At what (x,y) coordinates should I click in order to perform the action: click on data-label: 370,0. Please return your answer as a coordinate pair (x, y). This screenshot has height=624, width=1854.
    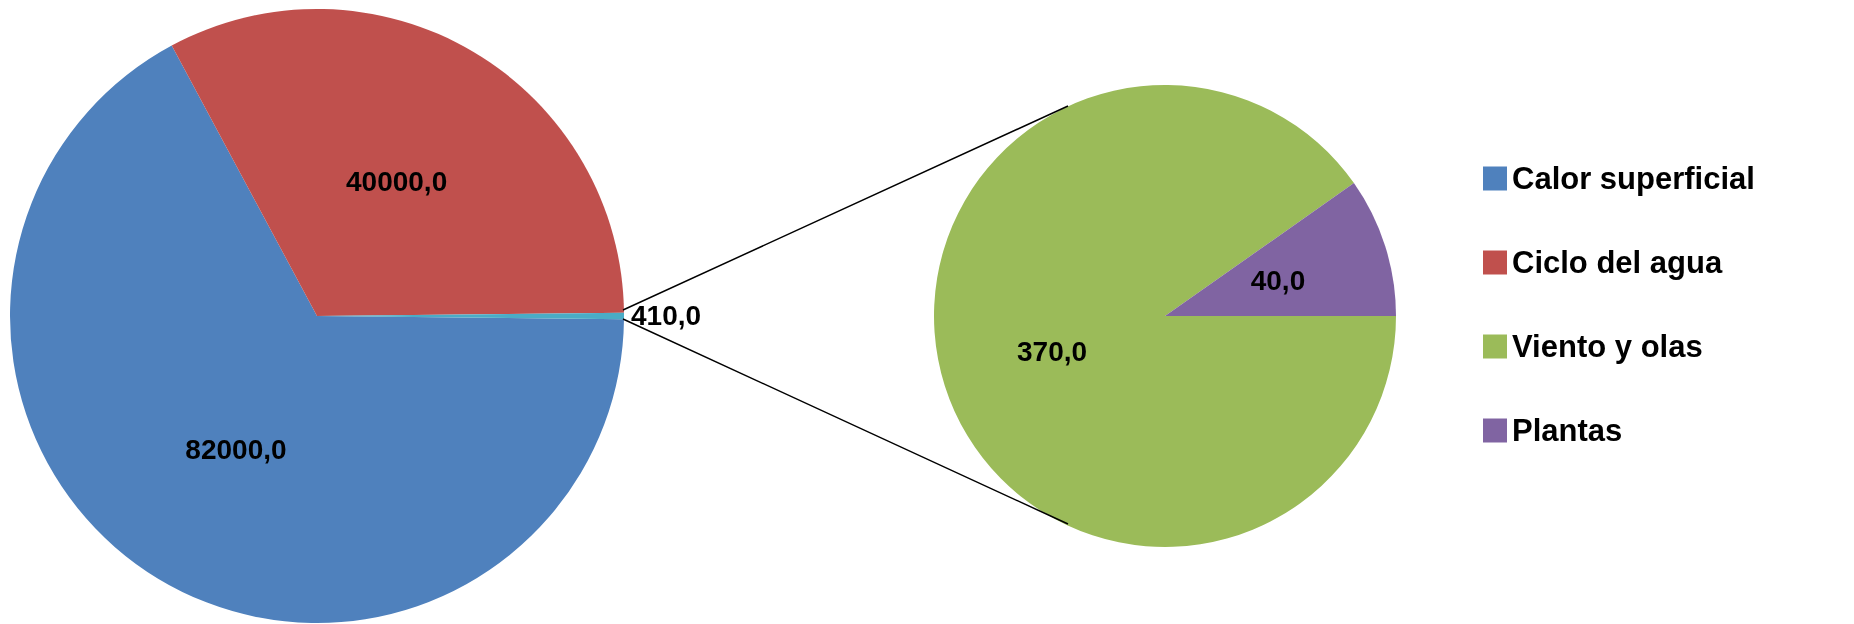
    Looking at the image, I should click on (1052, 352).